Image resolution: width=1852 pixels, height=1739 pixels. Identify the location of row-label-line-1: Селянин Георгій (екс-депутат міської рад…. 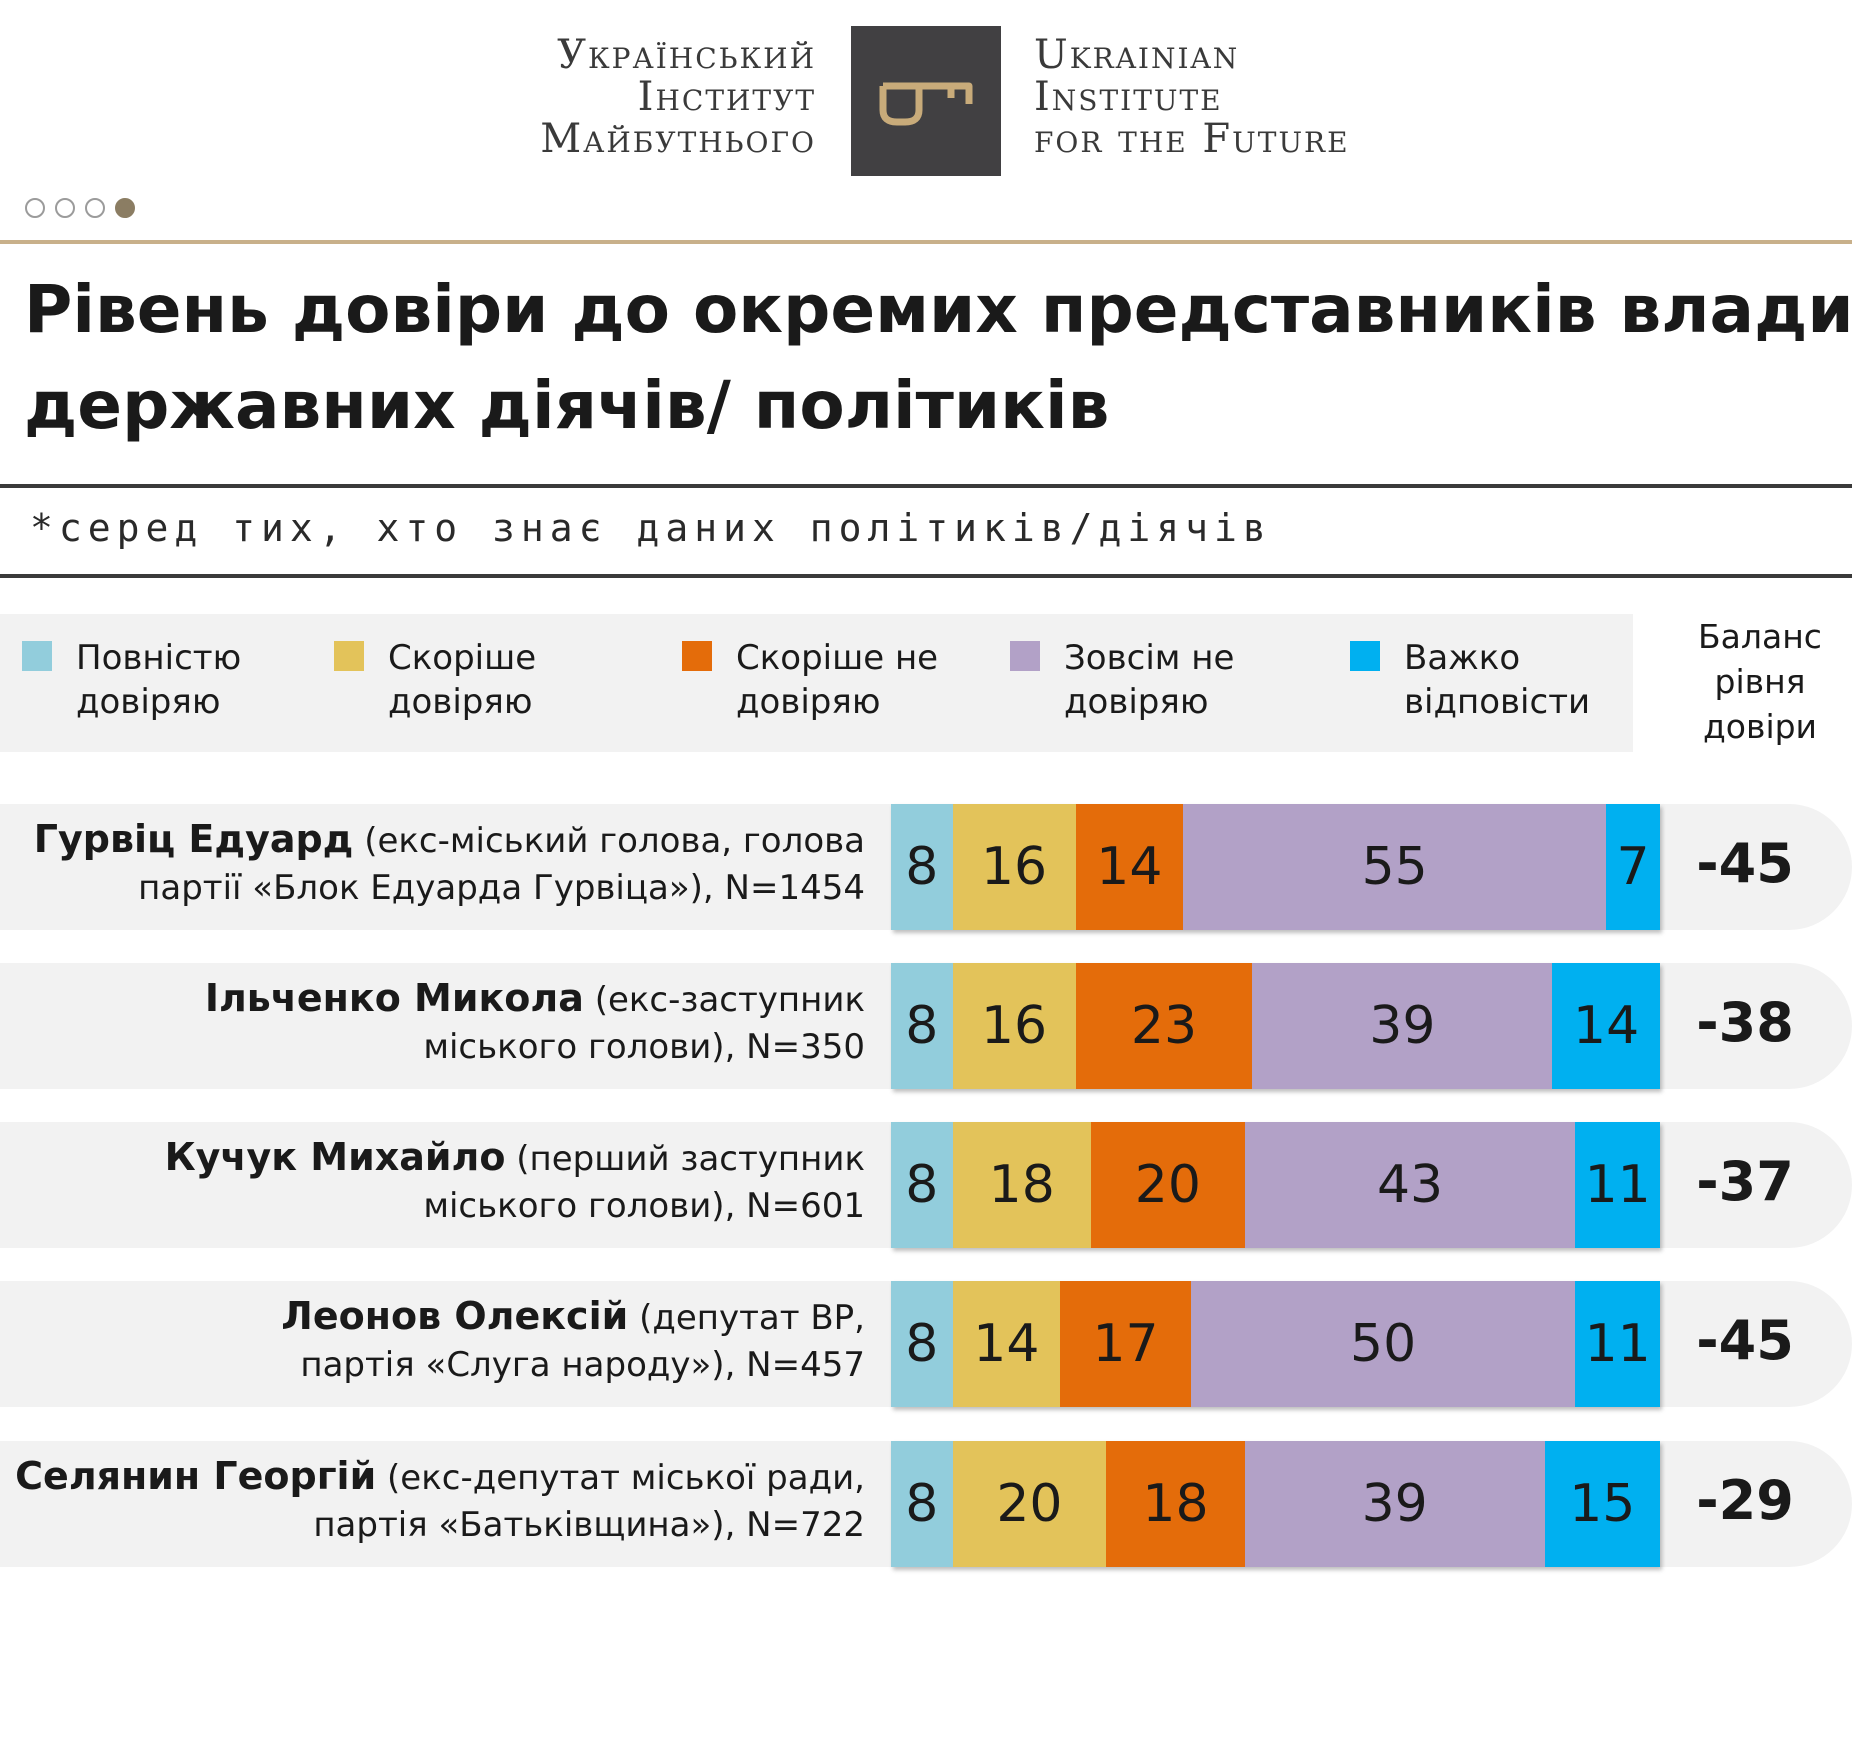
(440, 1477).